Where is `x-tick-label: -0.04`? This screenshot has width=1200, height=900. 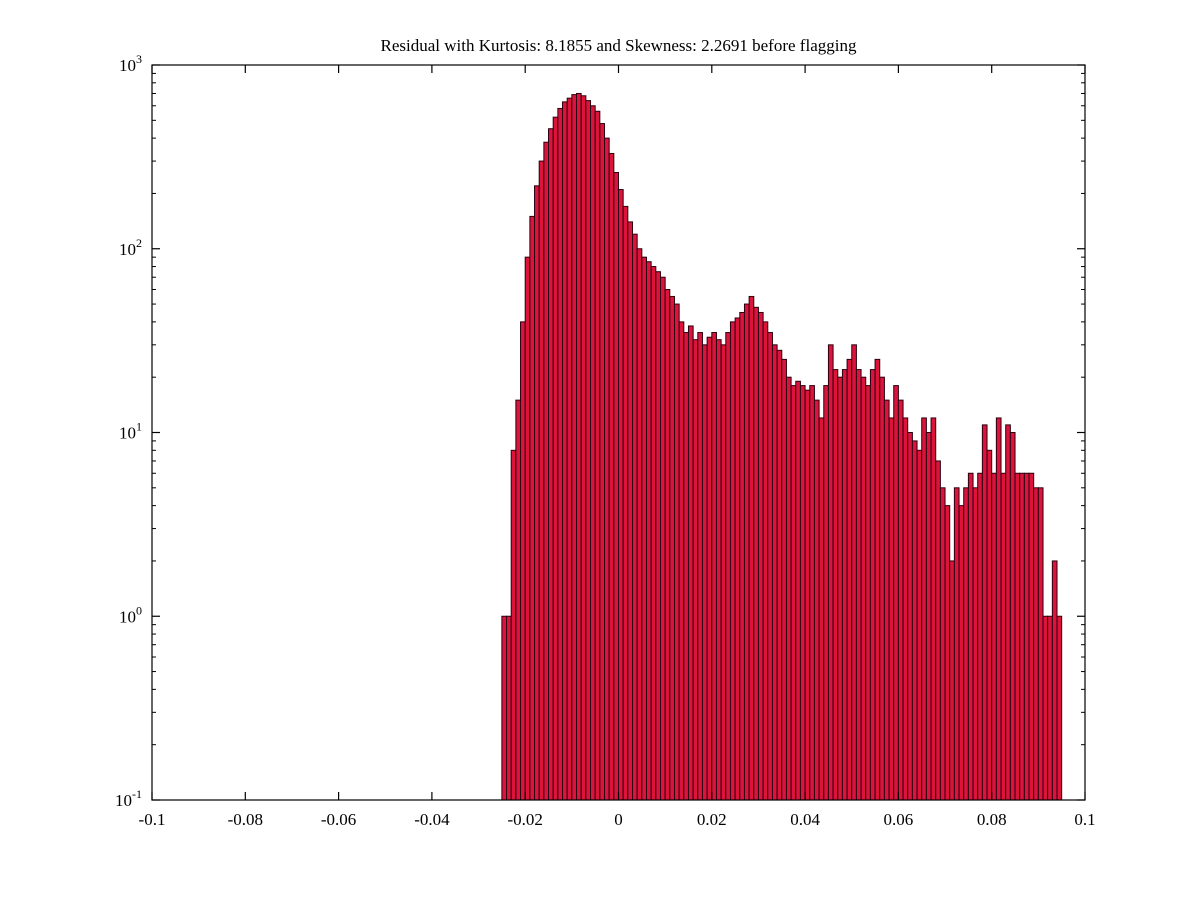 x-tick-label: -0.04 is located at coordinates (432, 819).